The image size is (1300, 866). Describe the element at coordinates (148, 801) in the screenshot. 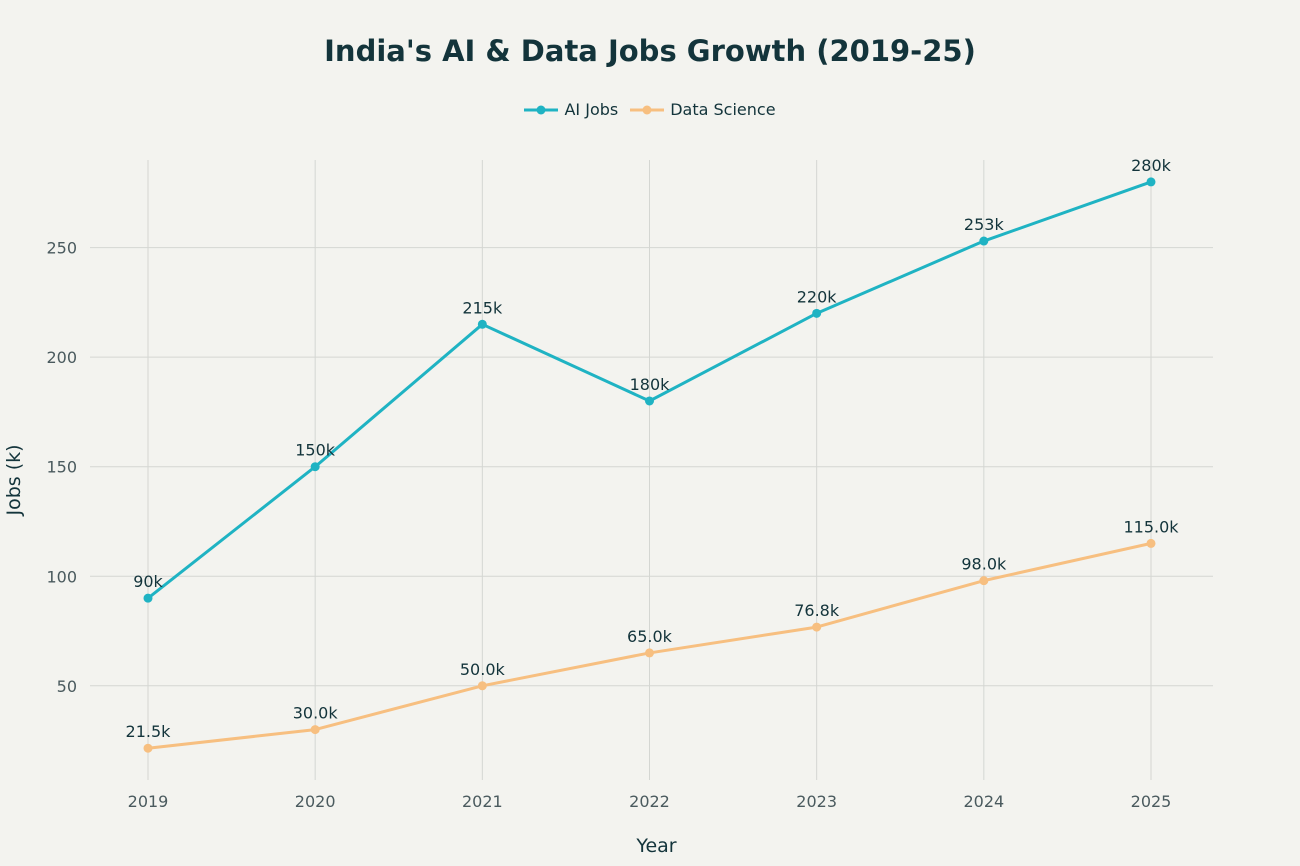

I see `x-tick-label: 2019` at that location.